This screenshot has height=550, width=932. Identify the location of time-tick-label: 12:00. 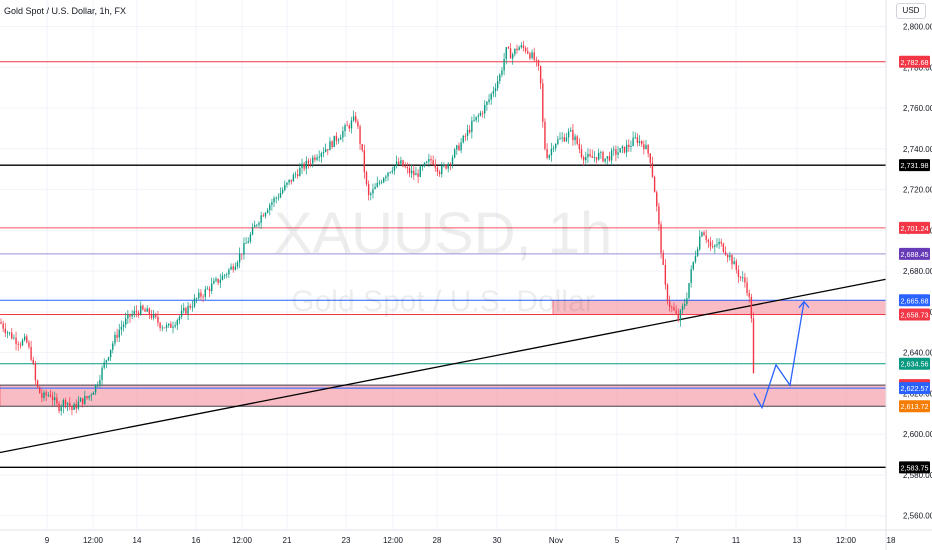
(846, 540).